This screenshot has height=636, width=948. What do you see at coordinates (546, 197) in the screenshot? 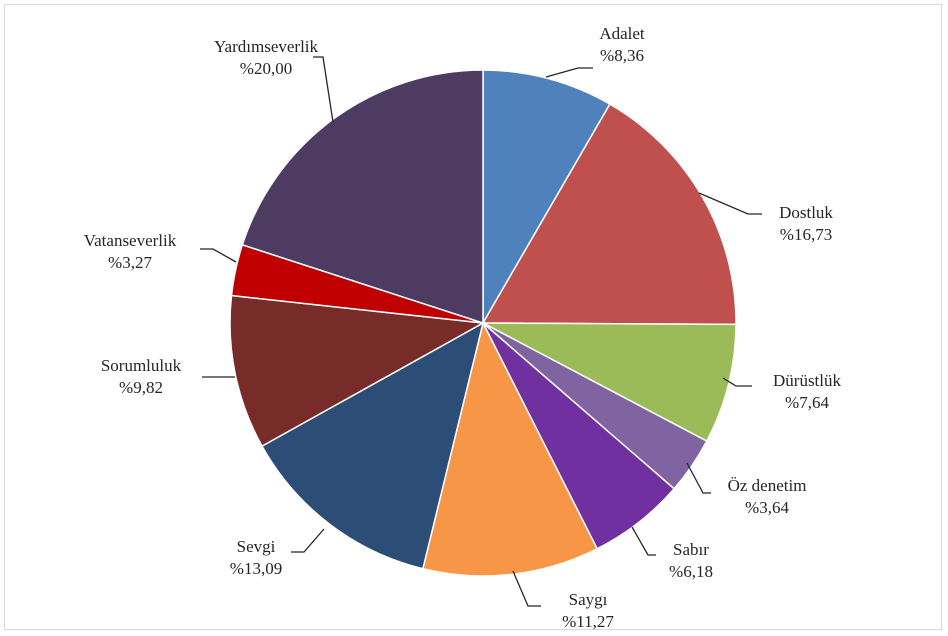
I see `pie-slice-adalet` at bounding box center [546, 197].